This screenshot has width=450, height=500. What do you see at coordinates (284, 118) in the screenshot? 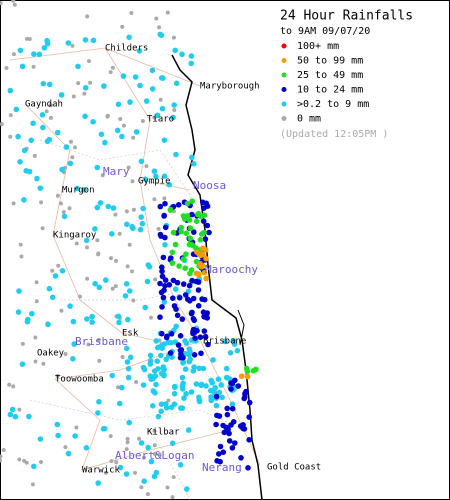
I see `legend-dot` at bounding box center [284, 118].